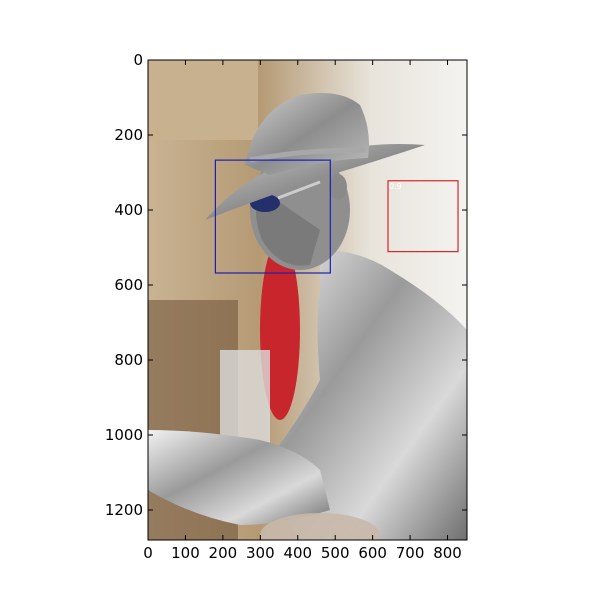 The width and height of the screenshot is (600, 600). What do you see at coordinates (138, 60) in the screenshot?
I see `y-tick-label: 0` at bounding box center [138, 60].